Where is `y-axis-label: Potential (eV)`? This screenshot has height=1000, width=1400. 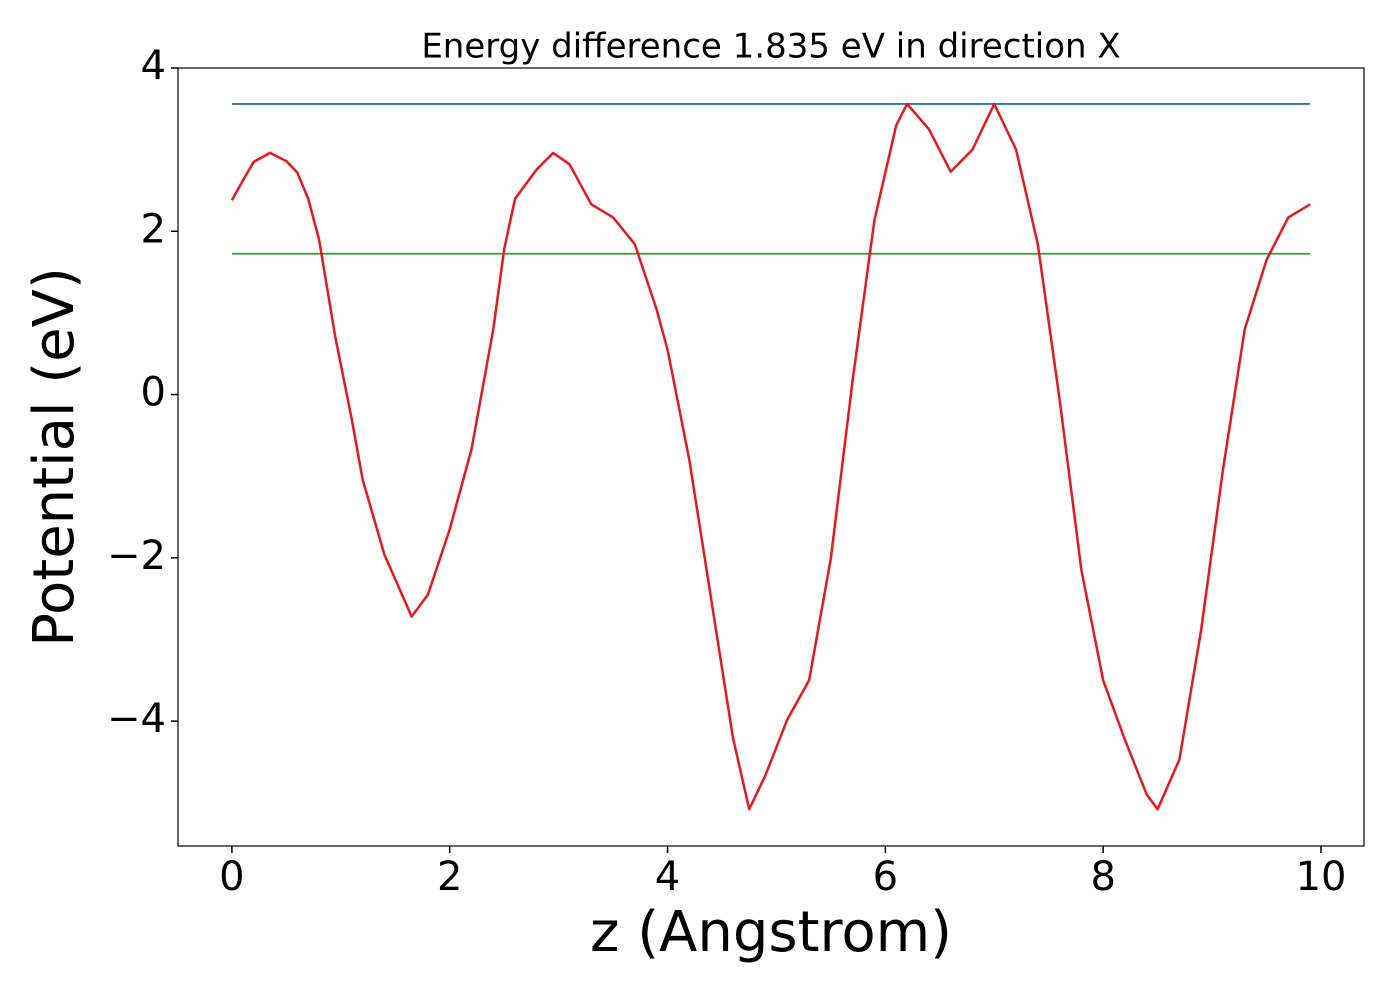 y-axis-label: Potential (eV) is located at coordinates (54, 457).